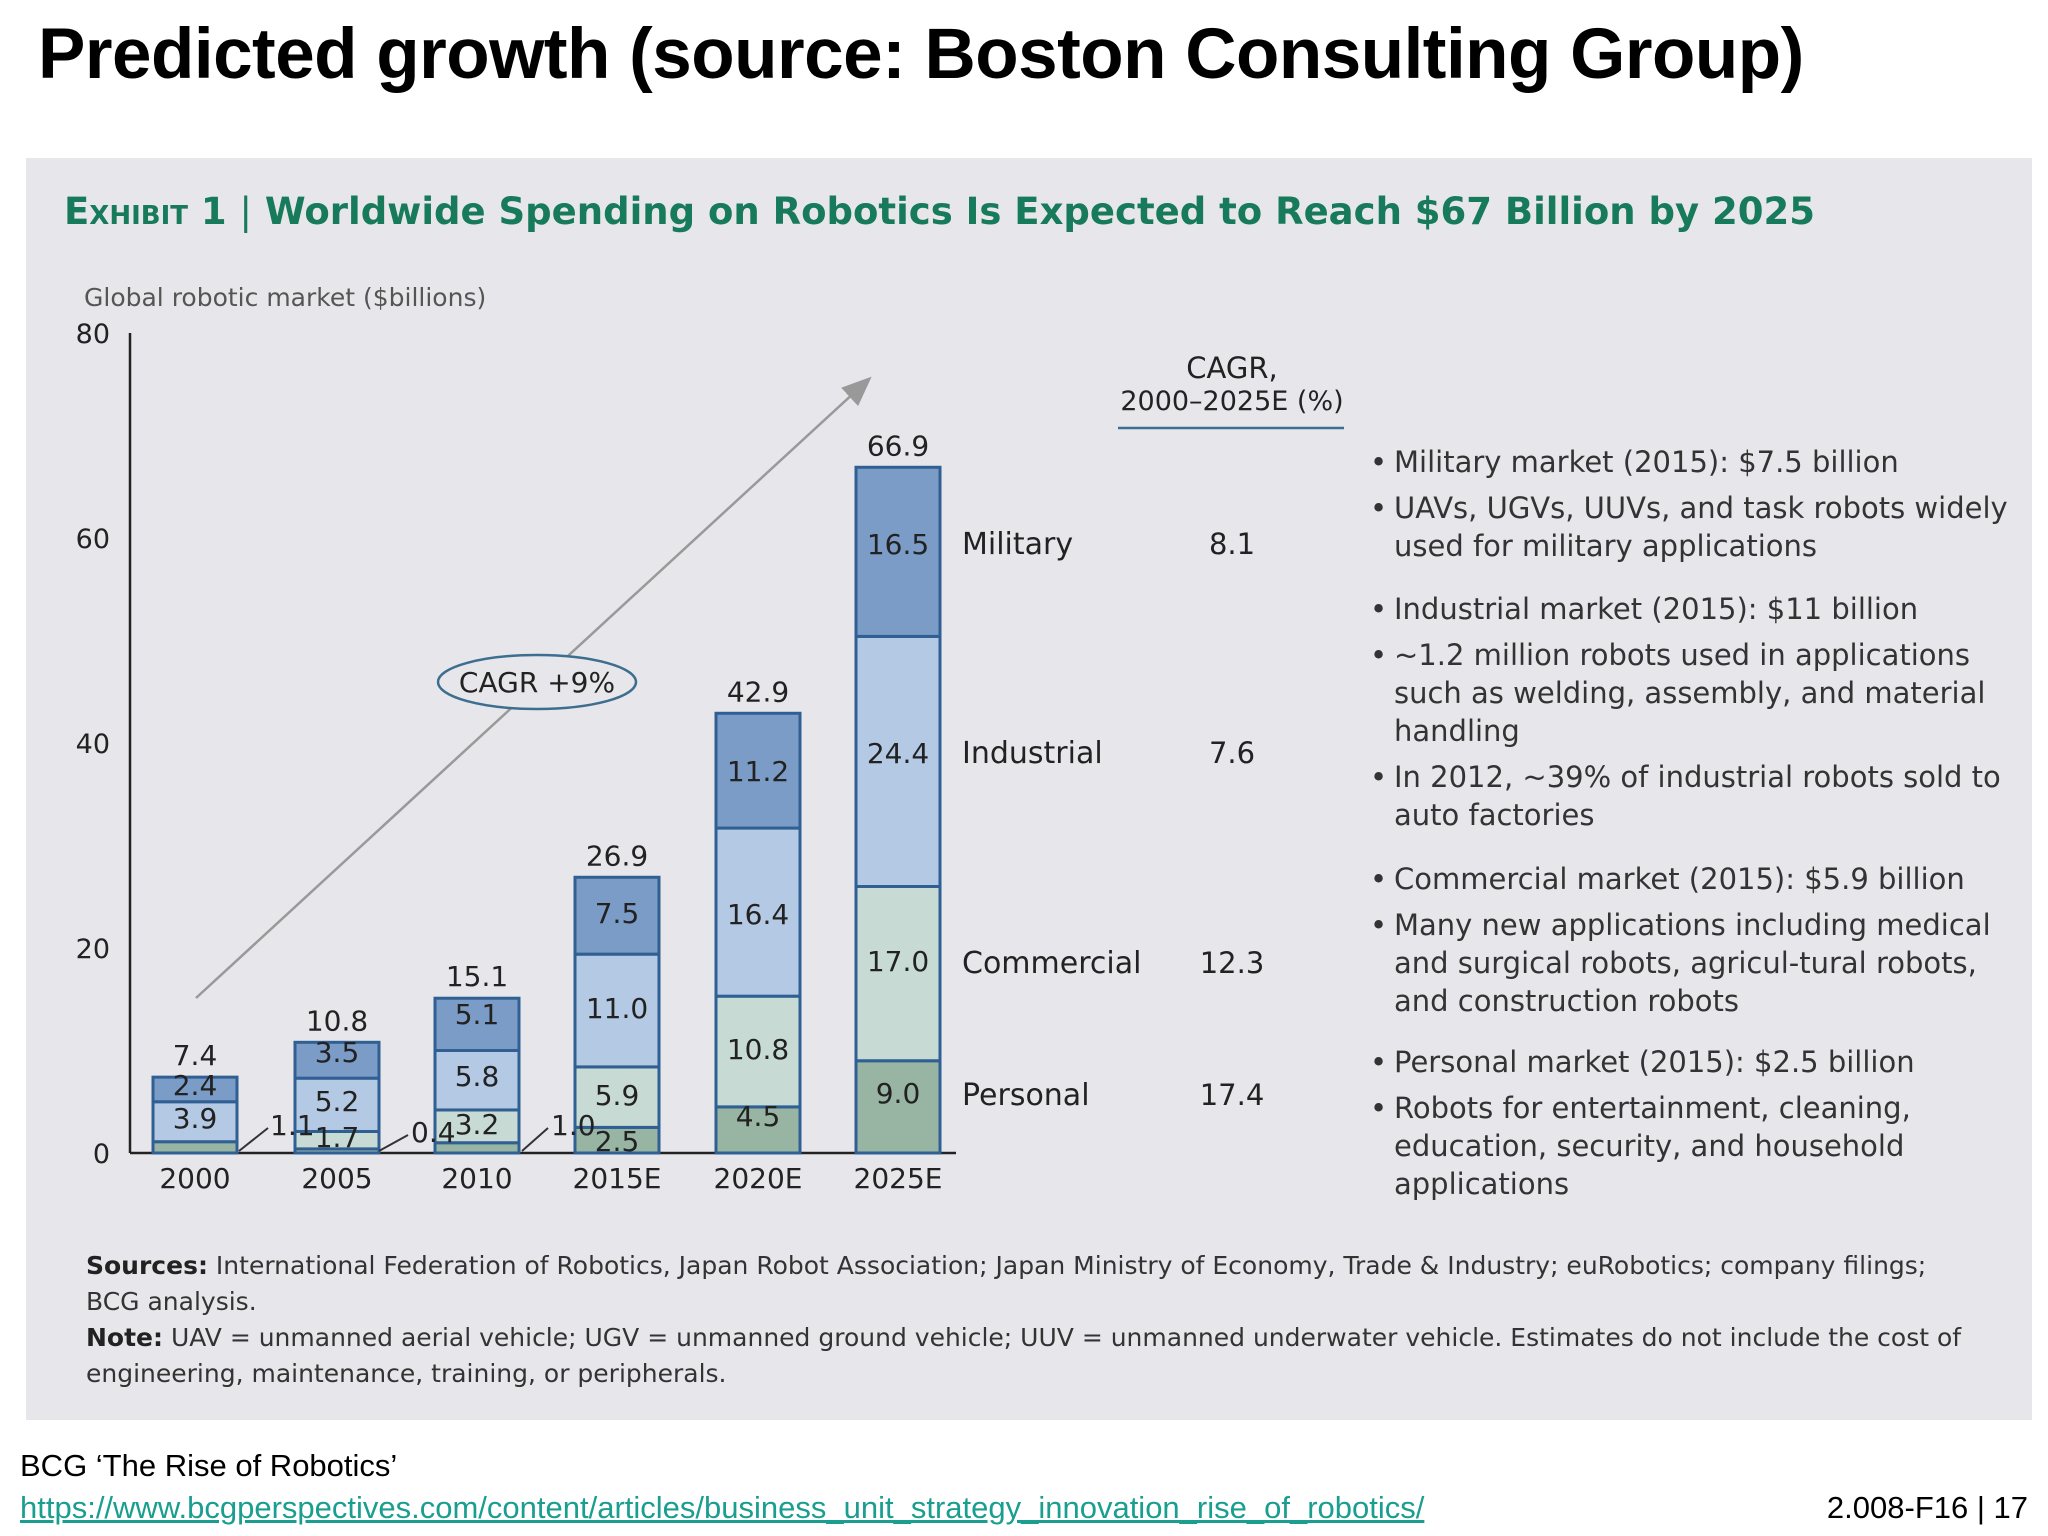 Image resolution: width=2048 pixels, height=1536 pixels. What do you see at coordinates (573, 1125) in the screenshot?
I see `segment-value-label: 1.0` at bounding box center [573, 1125].